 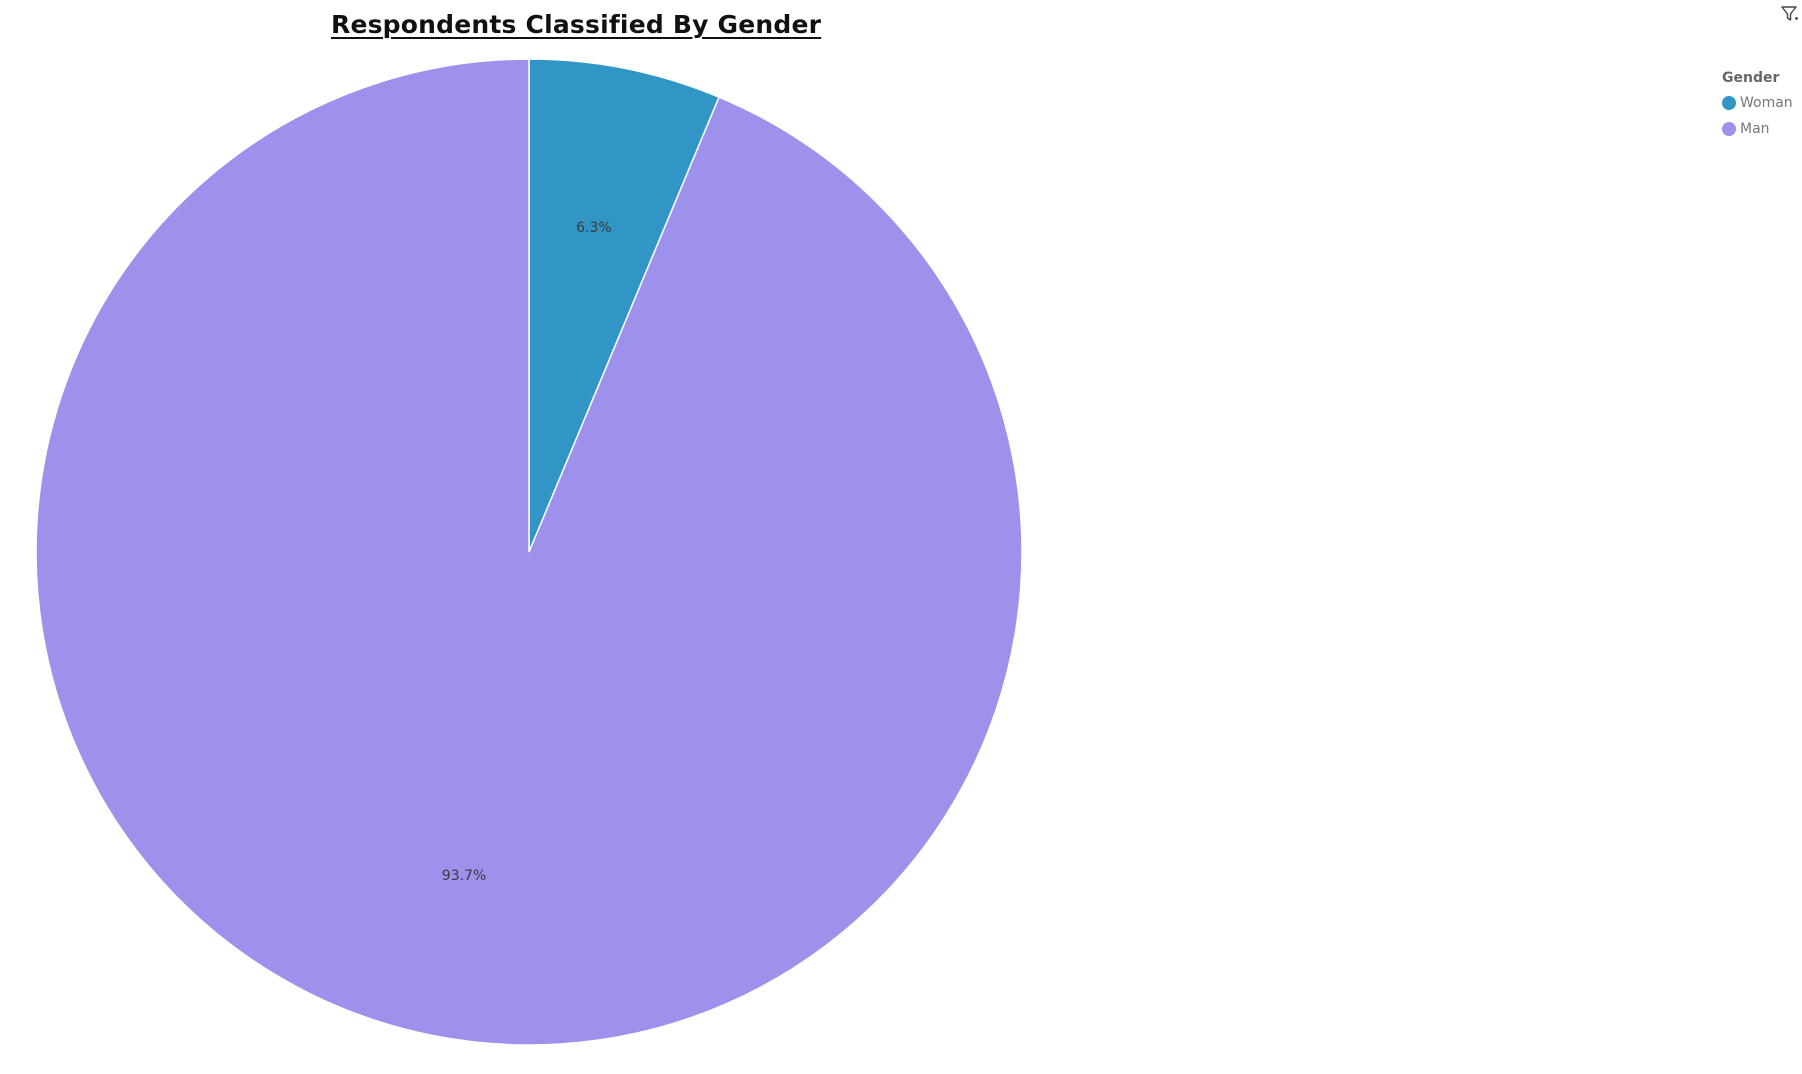 What do you see at coordinates (1755, 129) in the screenshot?
I see `legend-label-man: Man` at bounding box center [1755, 129].